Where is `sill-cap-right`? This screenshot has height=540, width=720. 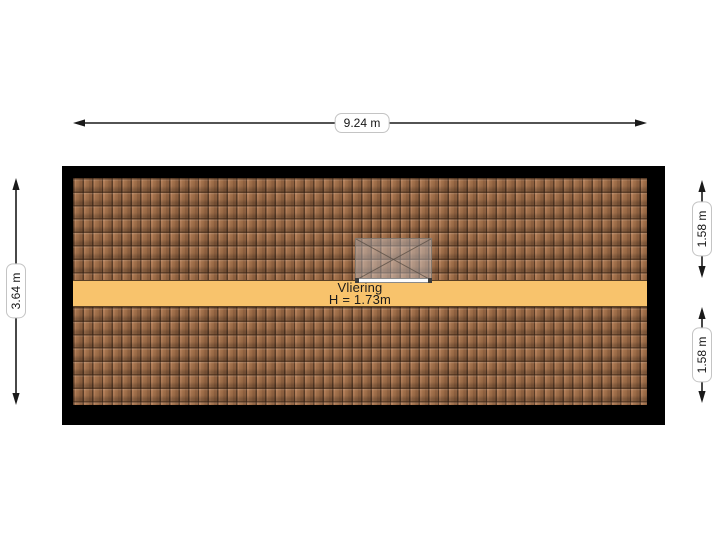
sill-cap-right is located at coordinates (430, 280).